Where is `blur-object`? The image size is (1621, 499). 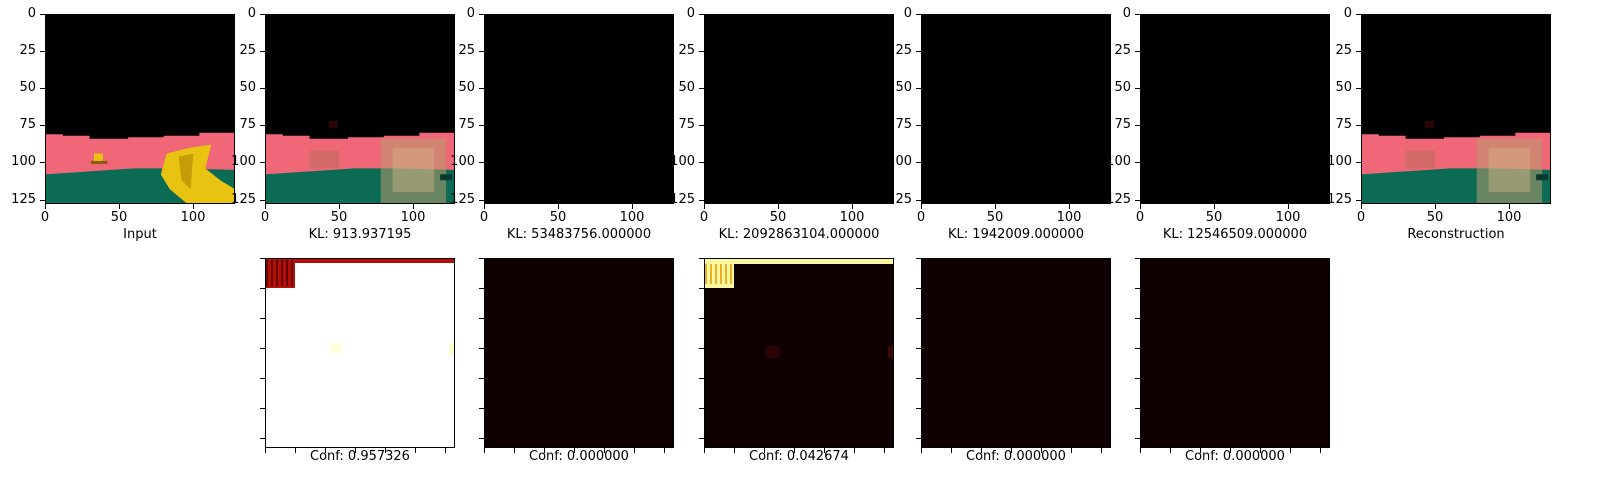 blur-object is located at coordinates (1509, 171).